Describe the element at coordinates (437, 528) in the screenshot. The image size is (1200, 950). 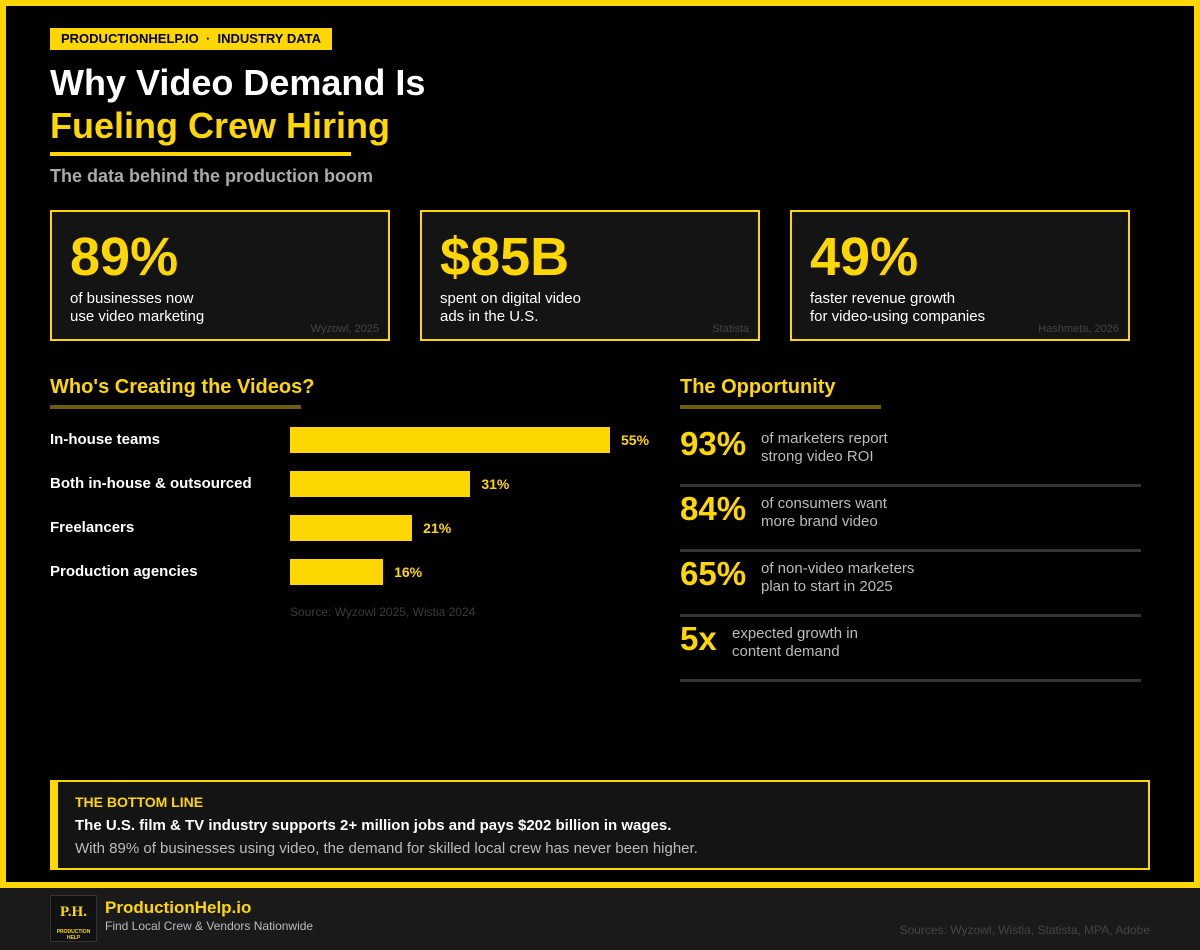
I see `bar-value: 21%` at that location.